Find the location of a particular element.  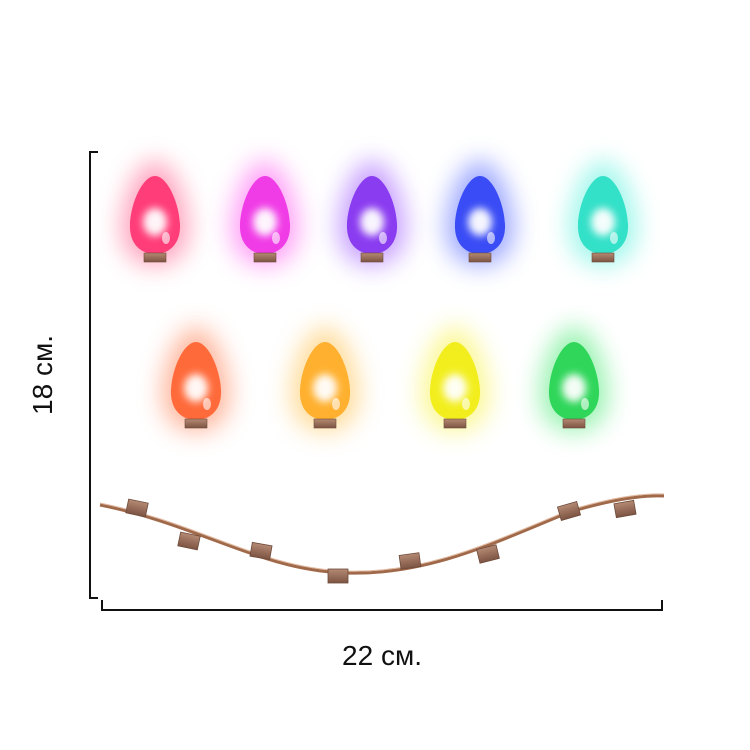

bulb-green is located at coordinates (574, 379).